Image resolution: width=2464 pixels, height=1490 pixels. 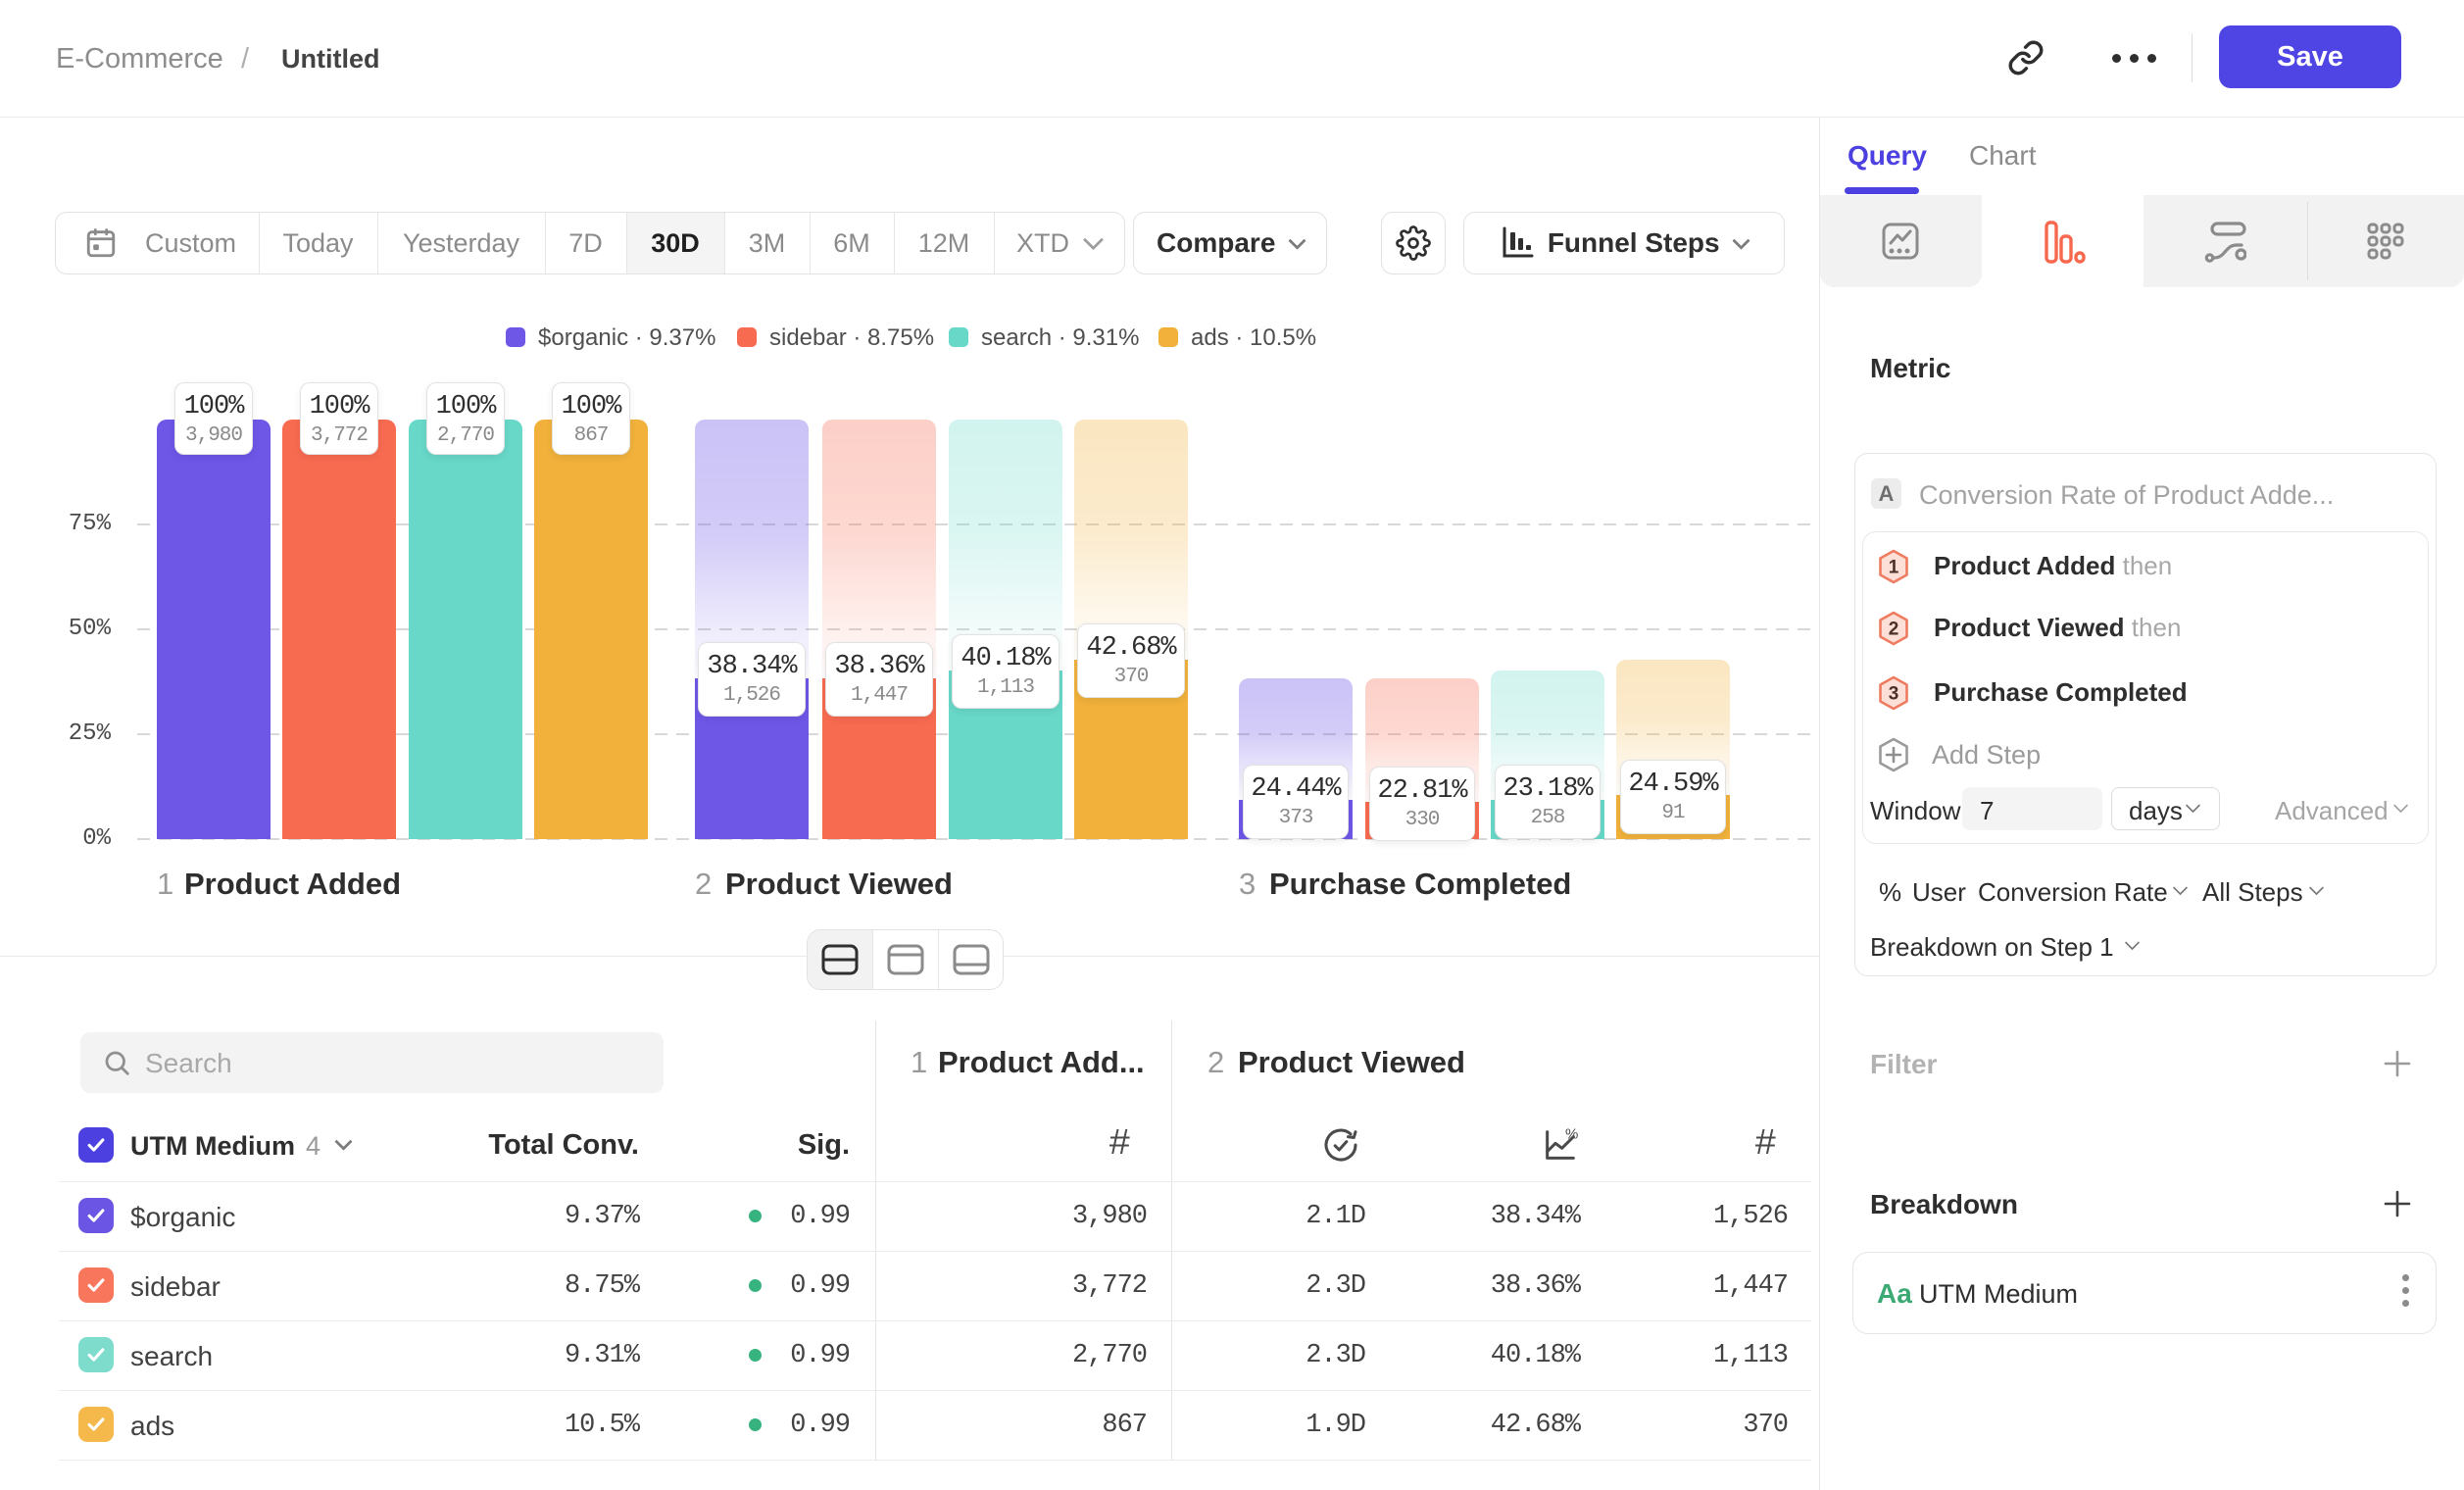 I want to click on svg-text: 1, so click(x=1894, y=568).